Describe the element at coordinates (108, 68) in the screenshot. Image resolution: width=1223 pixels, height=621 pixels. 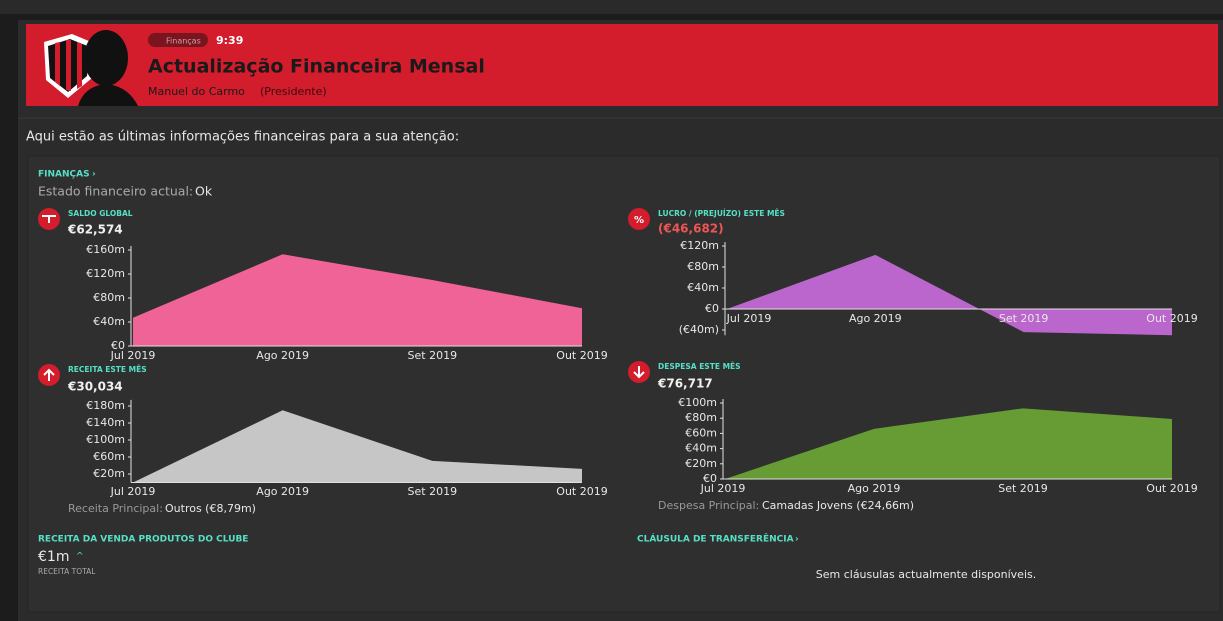
I see `manager-silhouette` at that location.